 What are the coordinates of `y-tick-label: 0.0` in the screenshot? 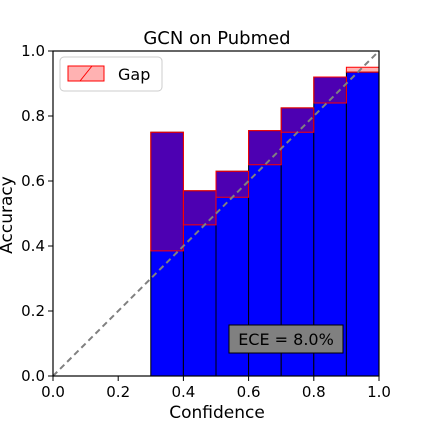 It's located at (33, 376).